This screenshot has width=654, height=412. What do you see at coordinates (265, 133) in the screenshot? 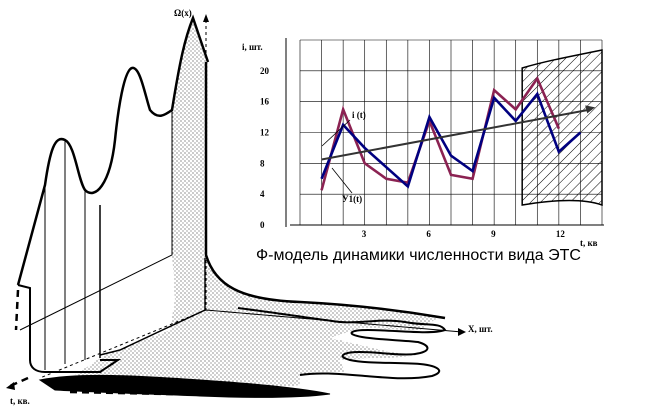
I see `y-tick-label: 12` at bounding box center [265, 133].